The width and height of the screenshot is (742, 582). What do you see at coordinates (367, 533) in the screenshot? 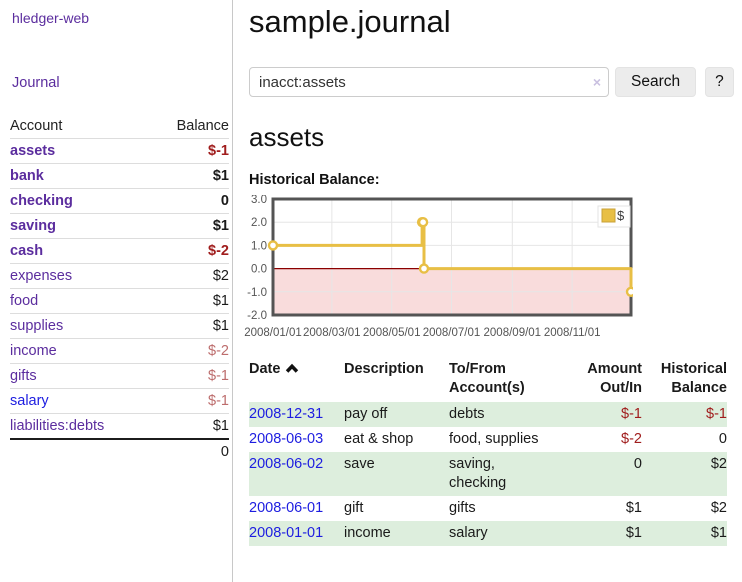
I see `transaction-description: income` at bounding box center [367, 533].